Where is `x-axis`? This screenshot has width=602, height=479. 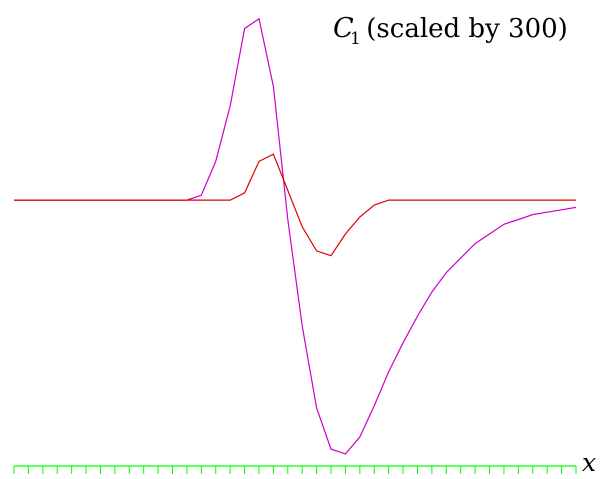
x-axis is located at coordinates (295, 469).